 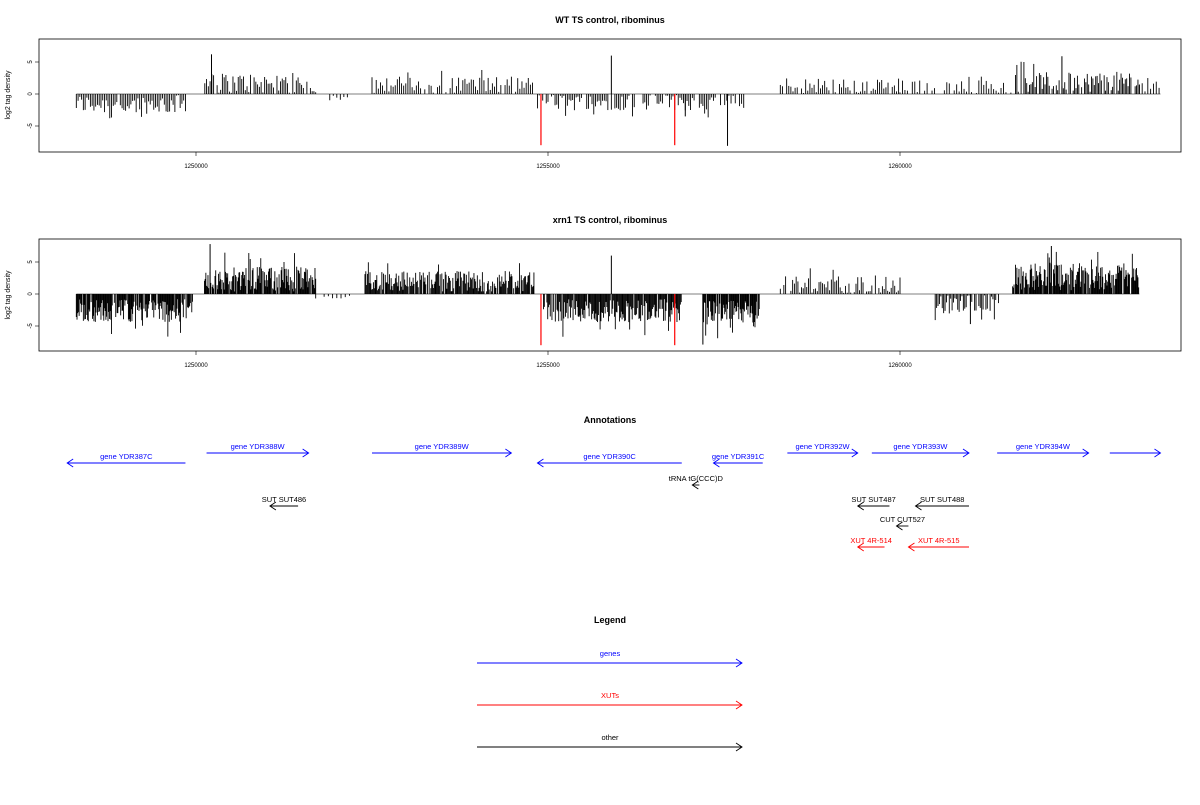 I want to click on legend-entry-other: other, so click(x=610, y=742).